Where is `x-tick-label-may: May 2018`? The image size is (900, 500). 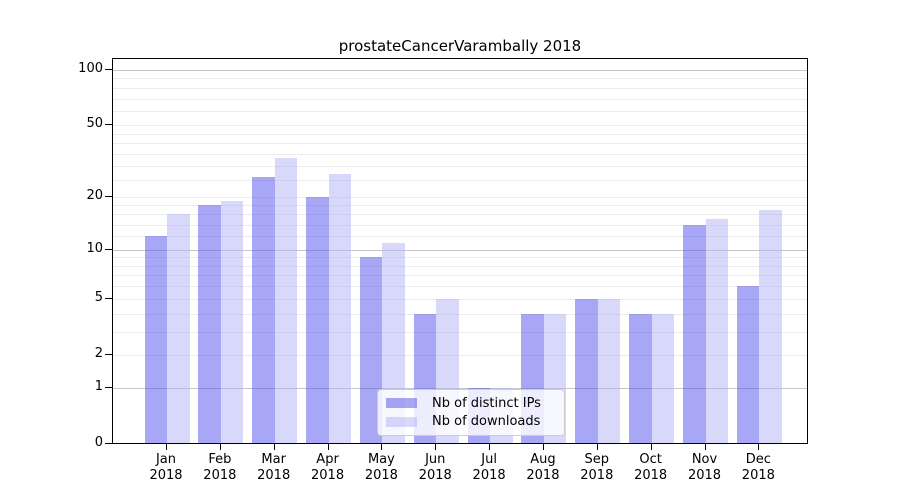 x-tick-label-may: May 2018 is located at coordinates (381, 468).